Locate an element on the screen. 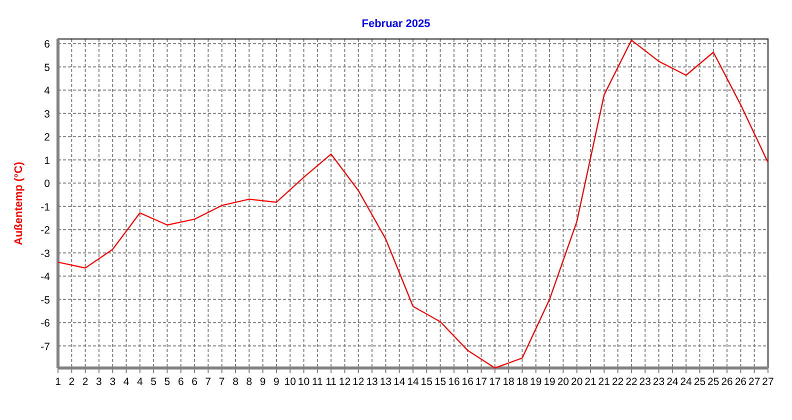 This screenshot has width=792, height=420. y-tick-label: -4 is located at coordinates (45, 277).